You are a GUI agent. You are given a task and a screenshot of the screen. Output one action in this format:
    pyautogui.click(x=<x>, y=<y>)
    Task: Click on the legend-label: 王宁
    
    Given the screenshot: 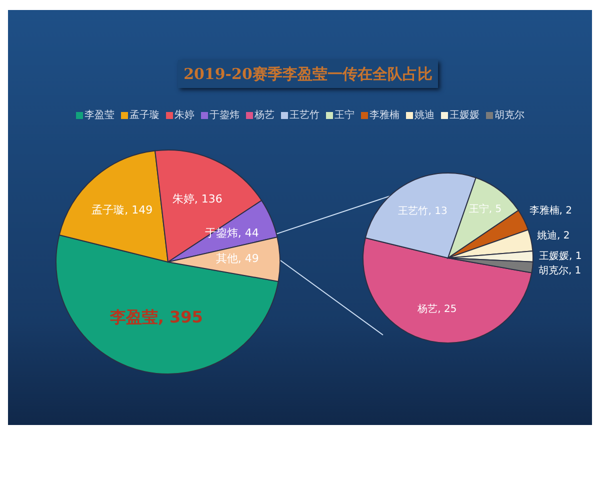 What is the action you would take?
    pyautogui.click(x=344, y=115)
    